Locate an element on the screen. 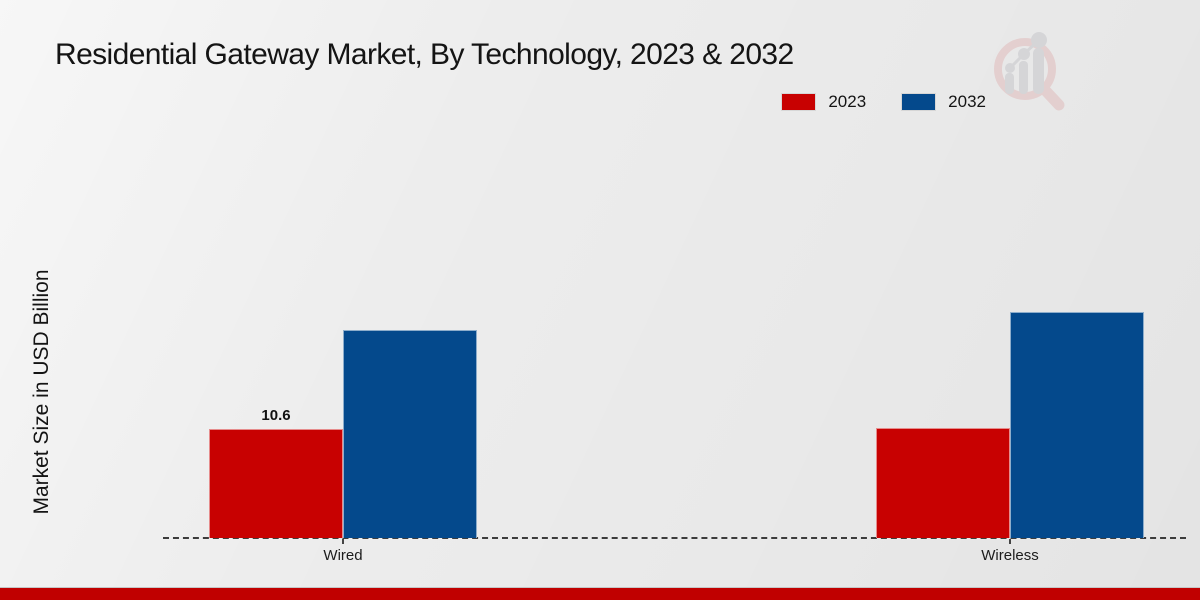  data-label-wired-2023: 10.6 is located at coordinates (276, 415).